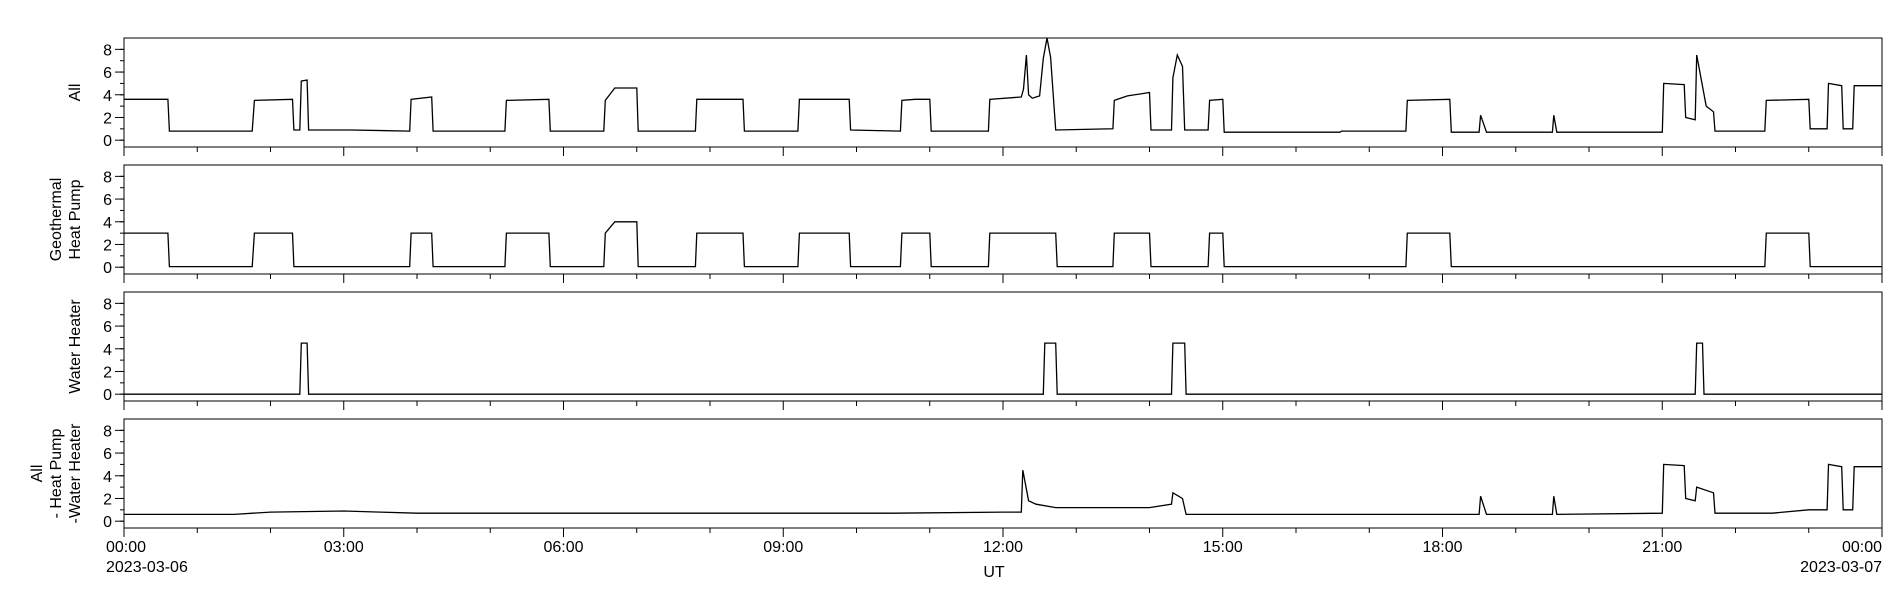 Image resolution: width=1903 pixels, height=607 pixels. I want to click on x-tick-label: 18:00, so click(1442, 547).